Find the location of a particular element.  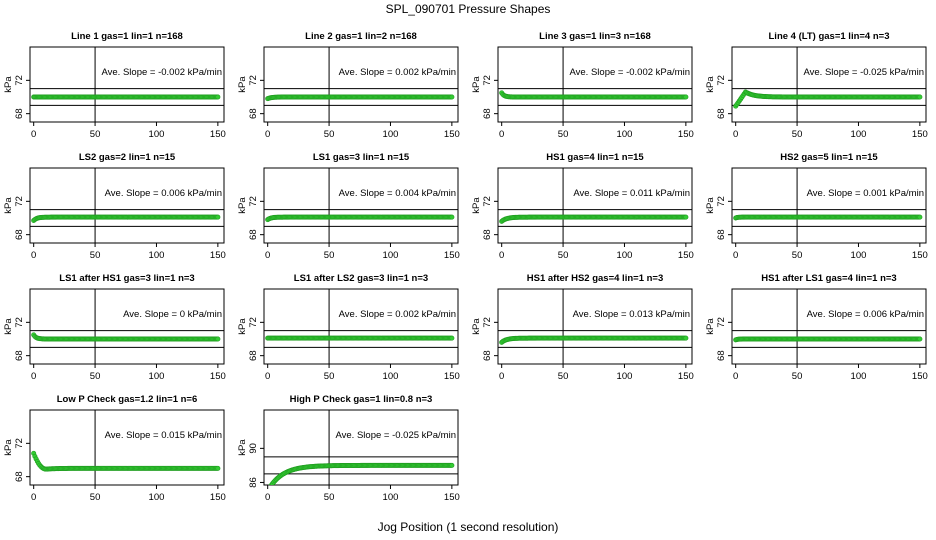

slope-annotation: Ave. Slope = 0.011 kPa/min is located at coordinates (631, 193).